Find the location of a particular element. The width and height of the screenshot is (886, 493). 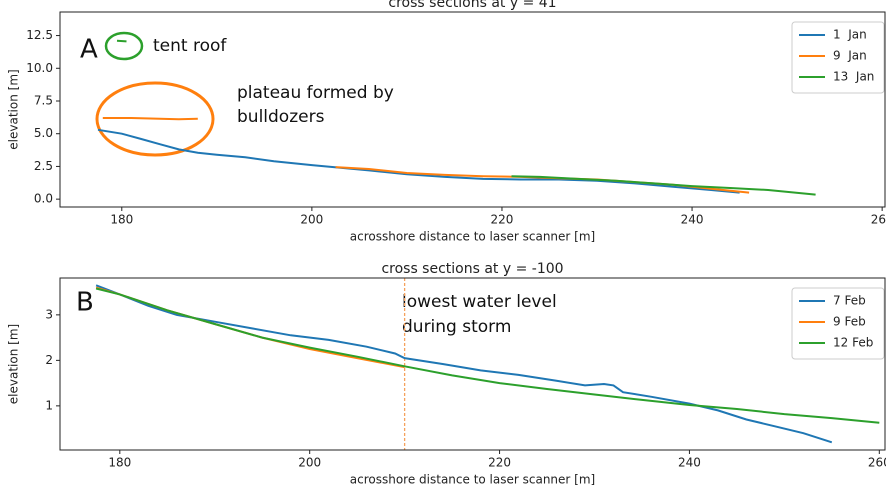

y-tick-label: 3 is located at coordinates (49, 314).